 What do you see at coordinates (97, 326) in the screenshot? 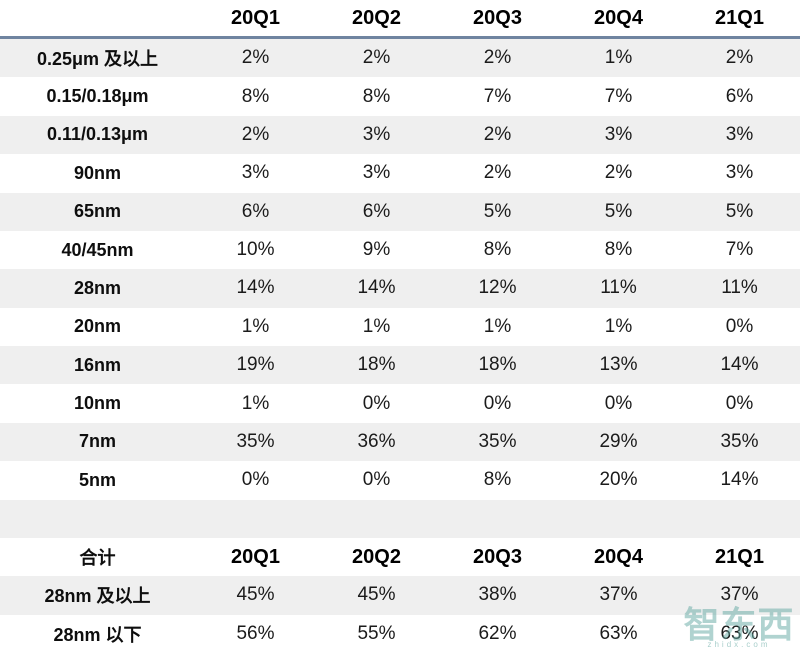
I see `row-label: 20nm` at bounding box center [97, 326].